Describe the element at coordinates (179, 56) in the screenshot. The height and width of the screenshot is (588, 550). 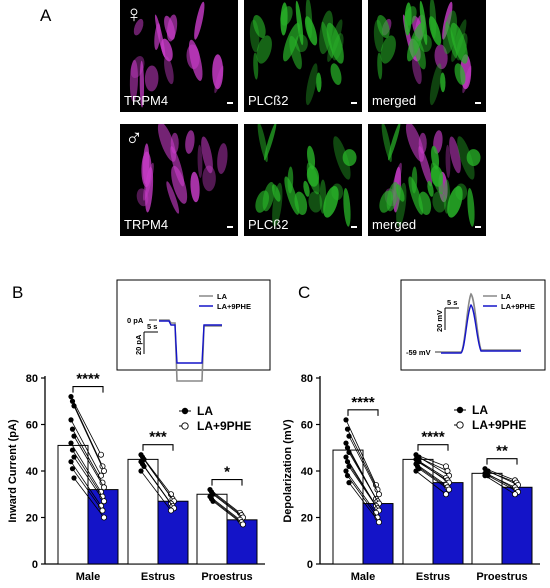
I see `micrograph-female-trpm4: TRPM4 ♀` at that location.